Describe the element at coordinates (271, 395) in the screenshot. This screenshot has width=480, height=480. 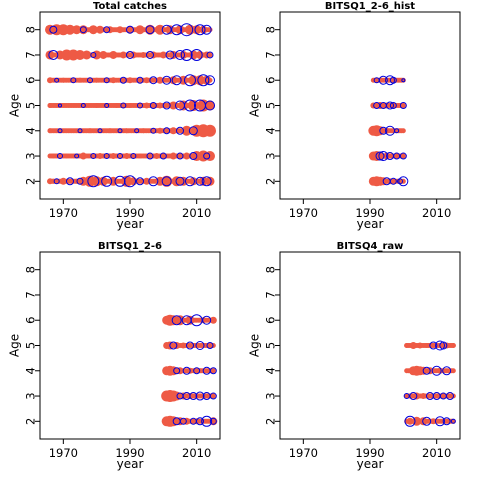
I see `y-tick-label: 3` at that location.